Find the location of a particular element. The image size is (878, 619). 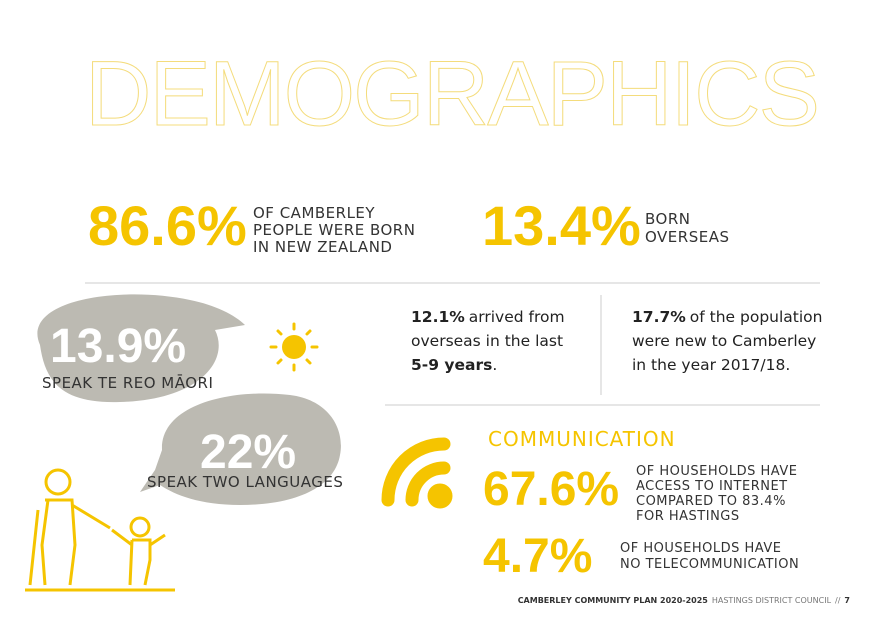

text: arrived from is located at coordinates (517, 317).